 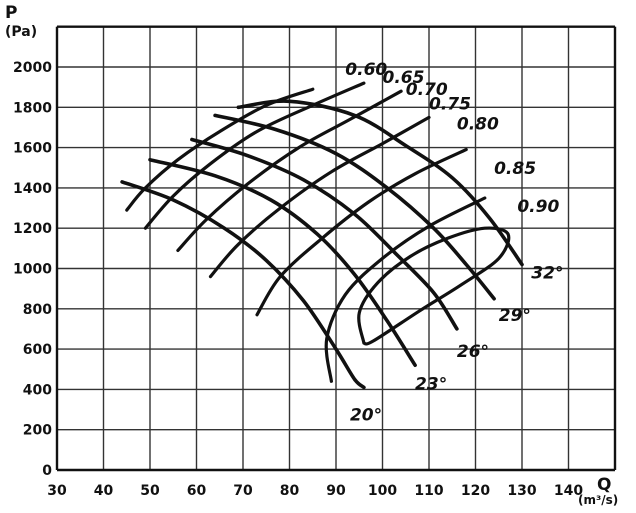 What do you see at coordinates (197, 491) in the screenshot?
I see `x-tick-label: 60` at bounding box center [197, 491].